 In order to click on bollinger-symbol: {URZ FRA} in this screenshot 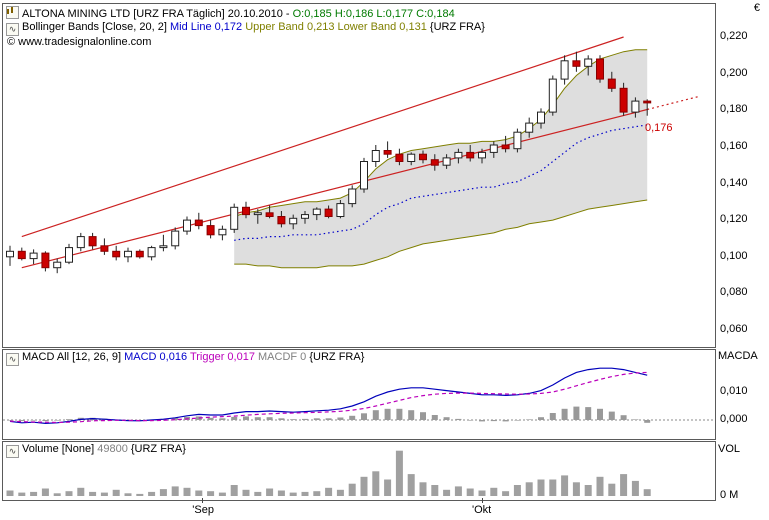, I will do `click(457, 27)`.